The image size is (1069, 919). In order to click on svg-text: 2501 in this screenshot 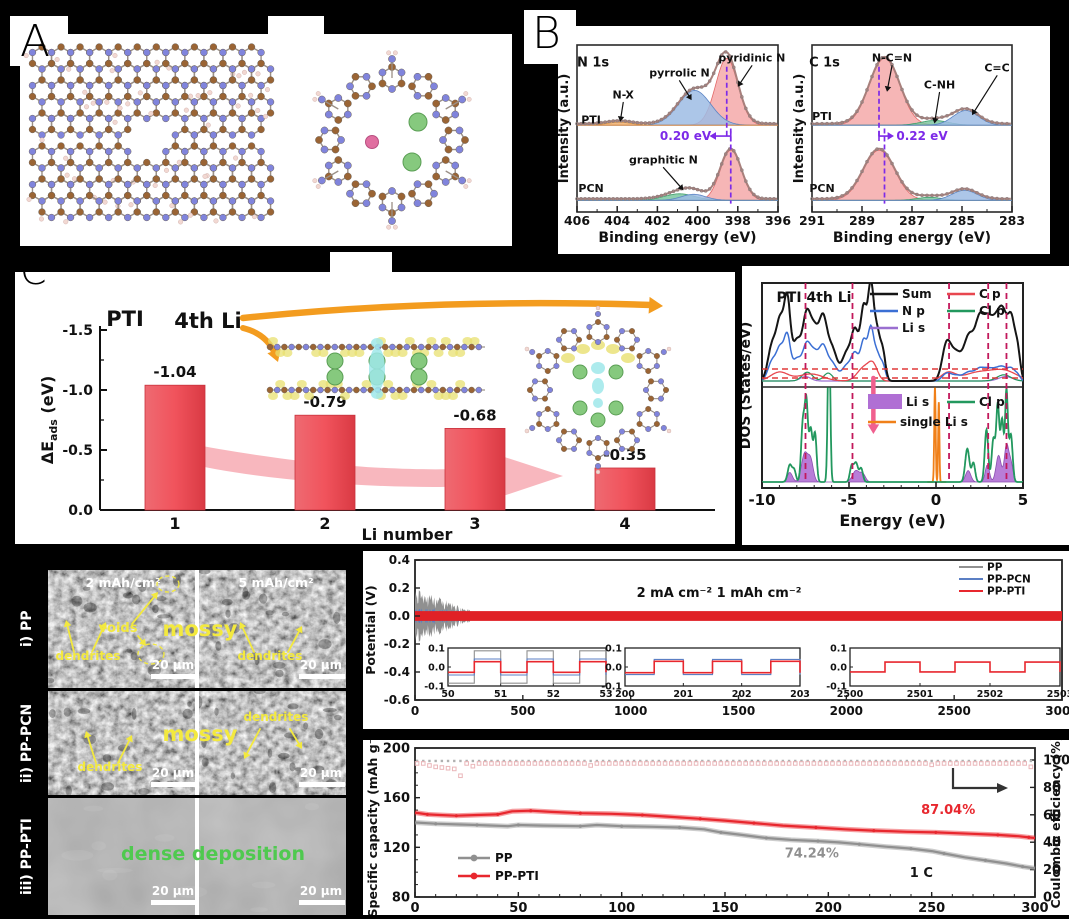, I will do `click(920, 694)`.